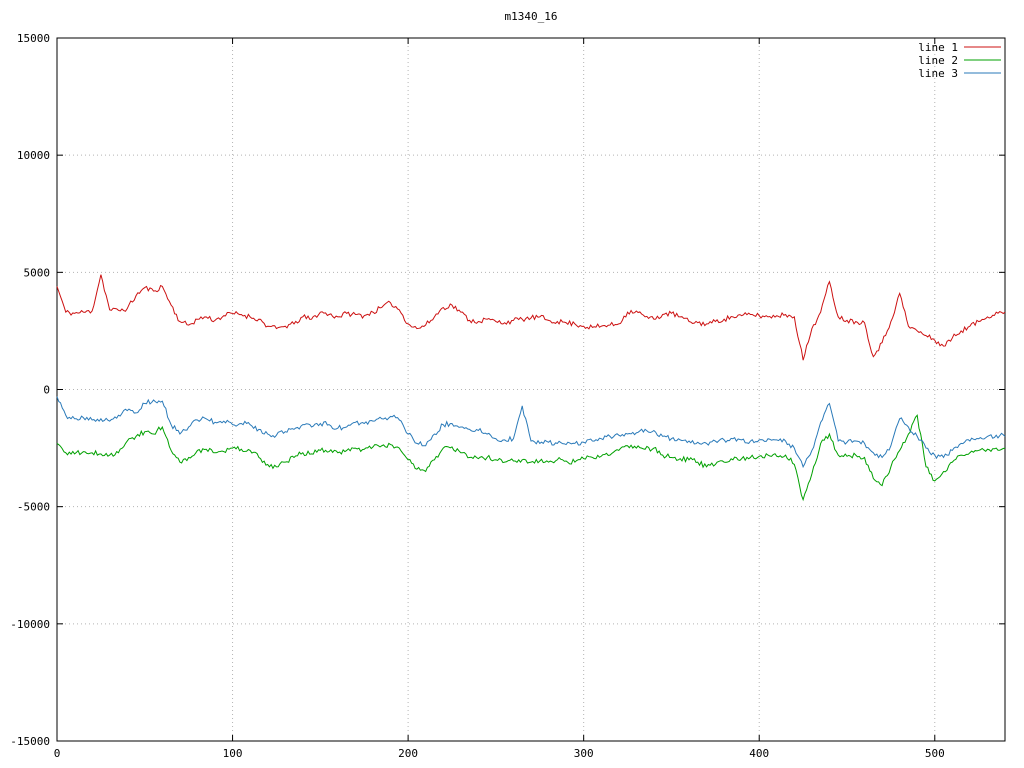  What do you see at coordinates (57, 753) in the screenshot?
I see `x-tick-label: 0` at bounding box center [57, 753].